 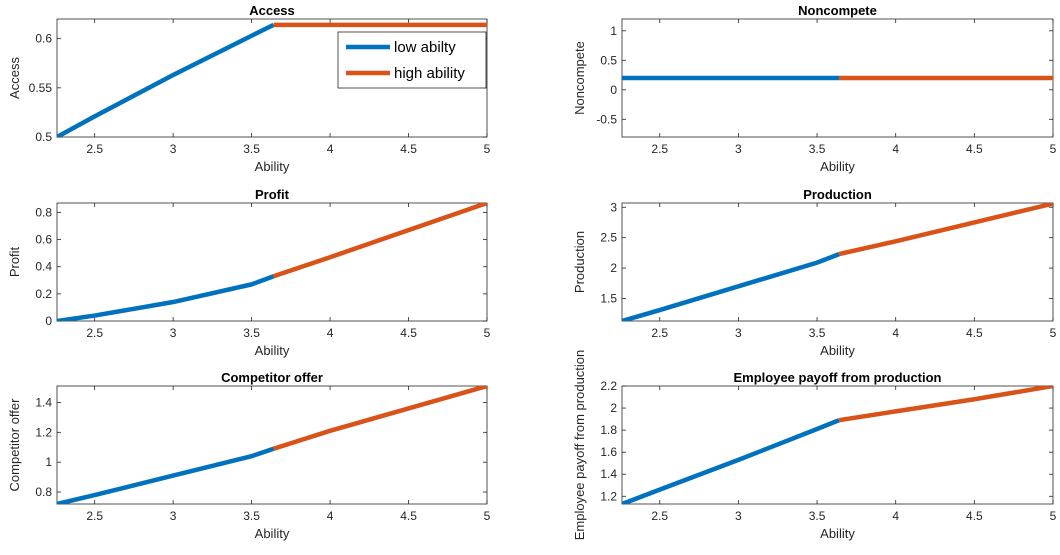 What do you see at coordinates (272, 10) in the screenshot?
I see `panel-title: Access` at bounding box center [272, 10].